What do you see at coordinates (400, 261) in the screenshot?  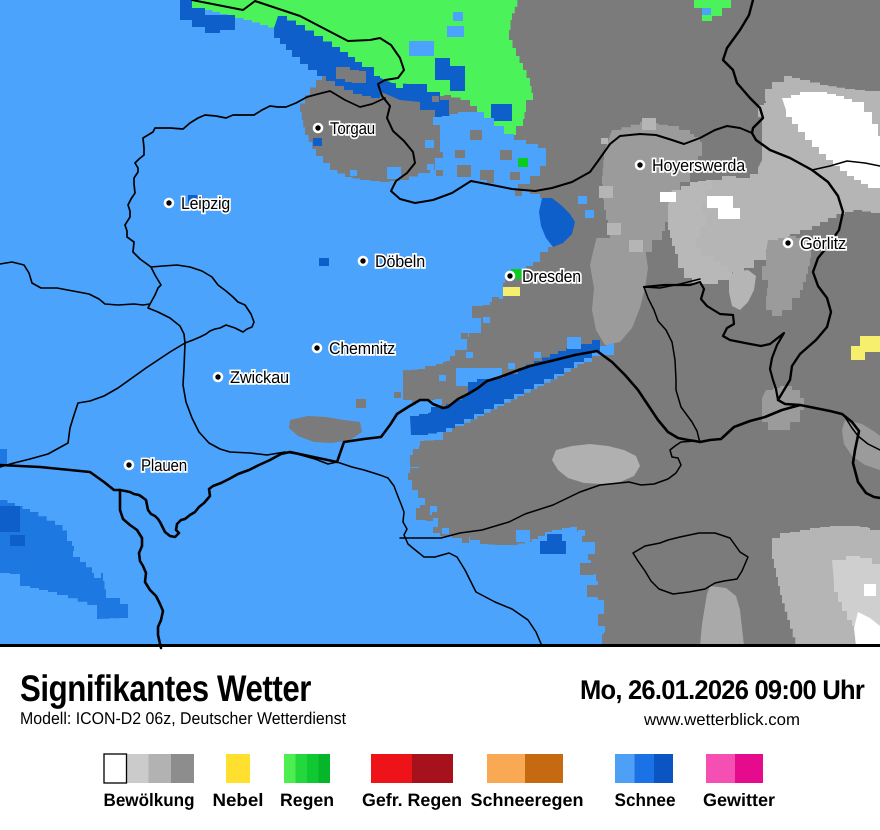 I see `svg-text: Döbeln` at bounding box center [400, 261].